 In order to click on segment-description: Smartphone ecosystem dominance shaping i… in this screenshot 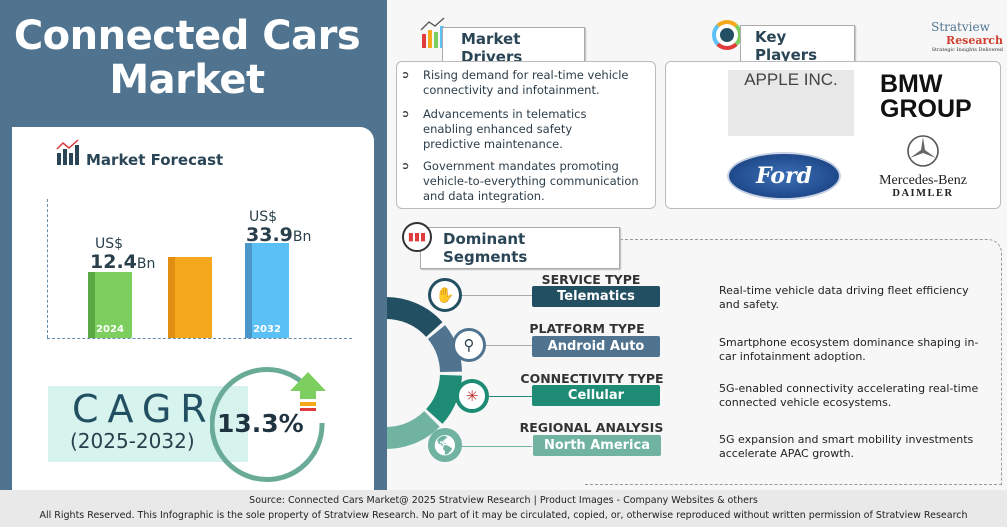, I will do `click(849, 349)`.